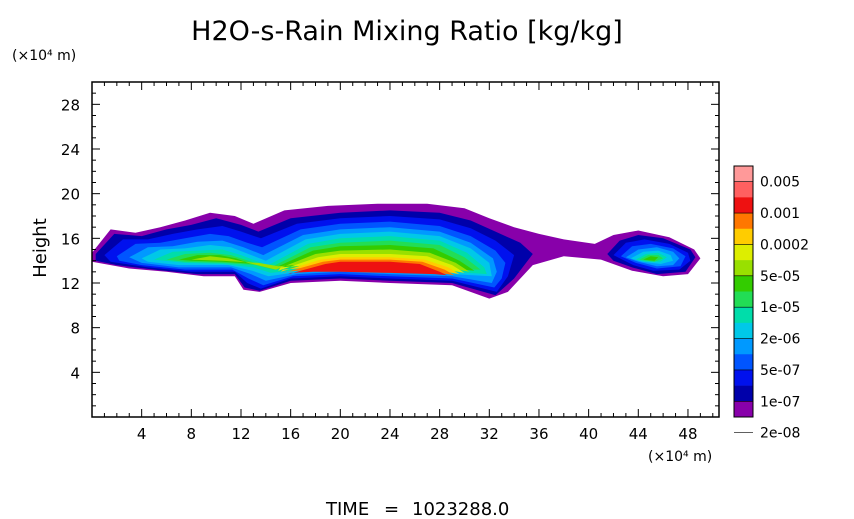 This screenshot has width=854, height=519. What do you see at coordinates (347, 509) in the screenshot?
I see `time-label: TIME` at bounding box center [347, 509].